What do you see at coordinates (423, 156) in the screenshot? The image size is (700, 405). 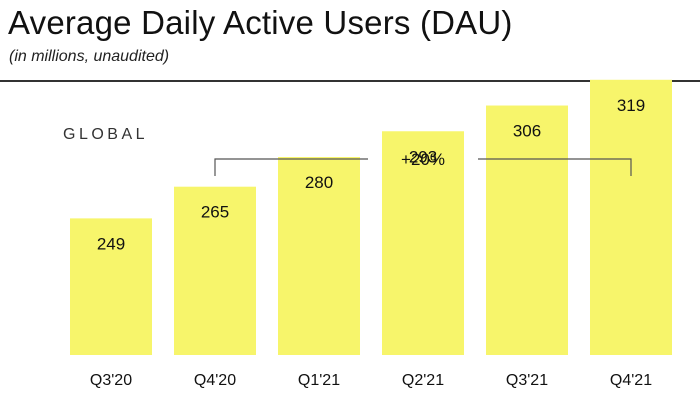 I see `data-label: 293` at bounding box center [423, 156].